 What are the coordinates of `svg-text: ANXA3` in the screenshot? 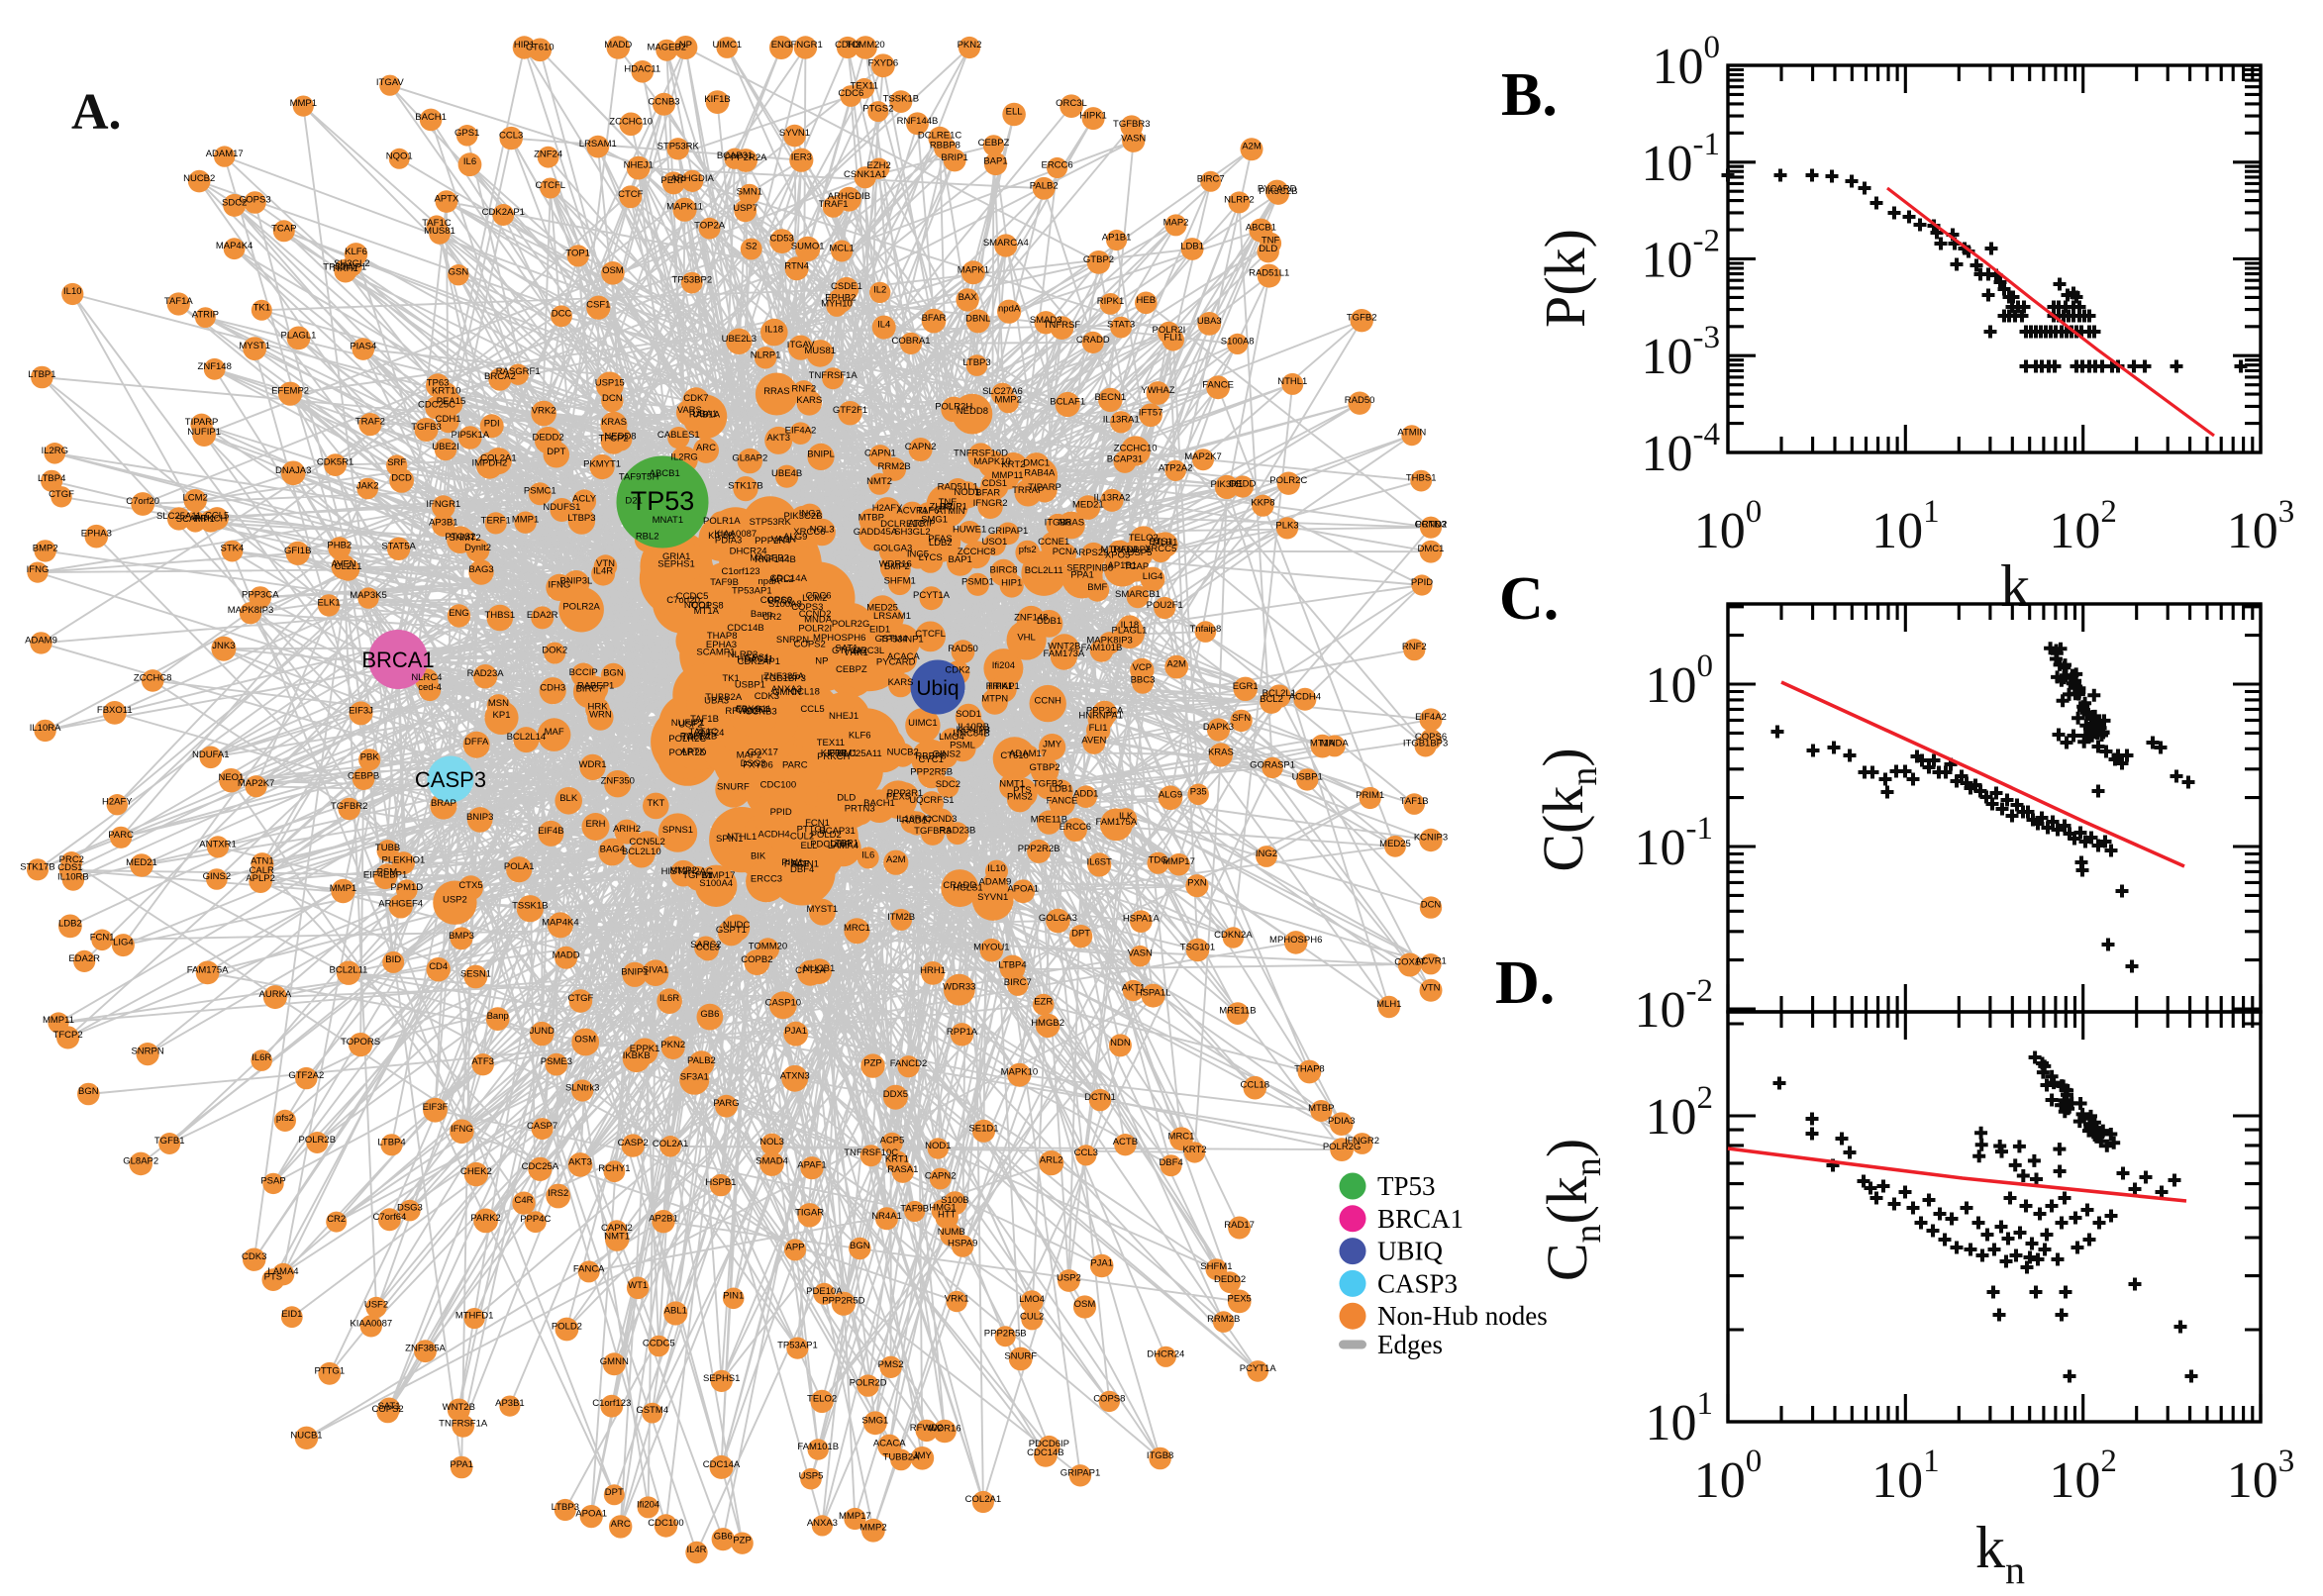 It's located at (787, 689).